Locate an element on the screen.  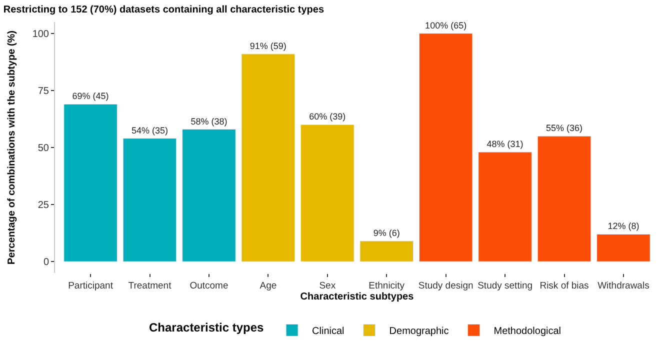
y-tick-label: 25 is located at coordinates (44, 206).